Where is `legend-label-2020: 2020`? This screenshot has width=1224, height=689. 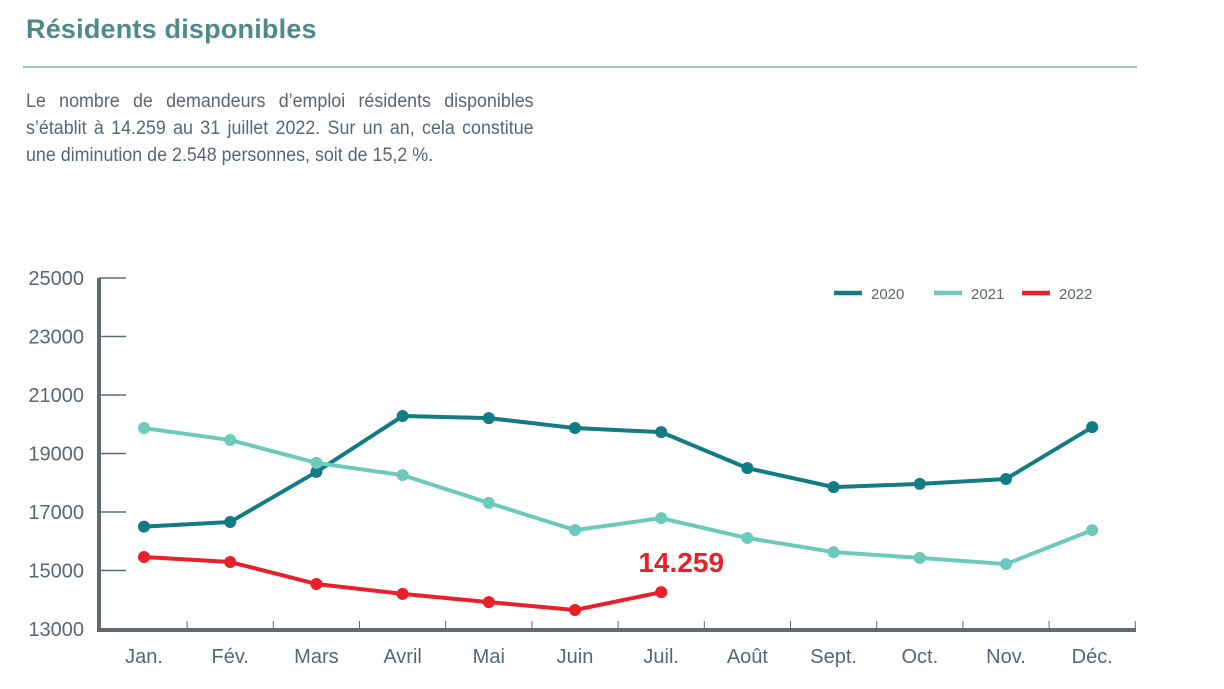
legend-label-2020: 2020 is located at coordinates (887, 294).